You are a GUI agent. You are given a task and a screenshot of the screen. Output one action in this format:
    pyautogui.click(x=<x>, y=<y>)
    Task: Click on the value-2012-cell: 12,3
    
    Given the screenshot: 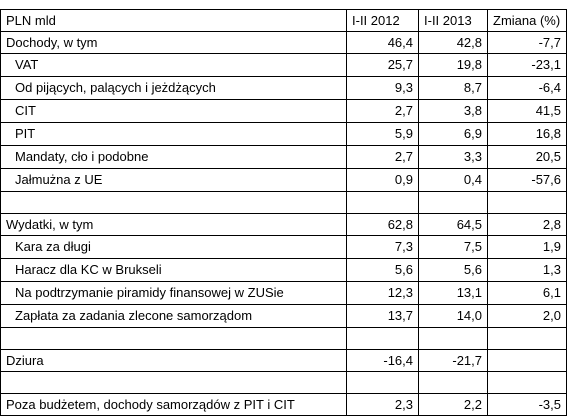 What is the action you would take?
    pyautogui.click(x=382, y=293)
    